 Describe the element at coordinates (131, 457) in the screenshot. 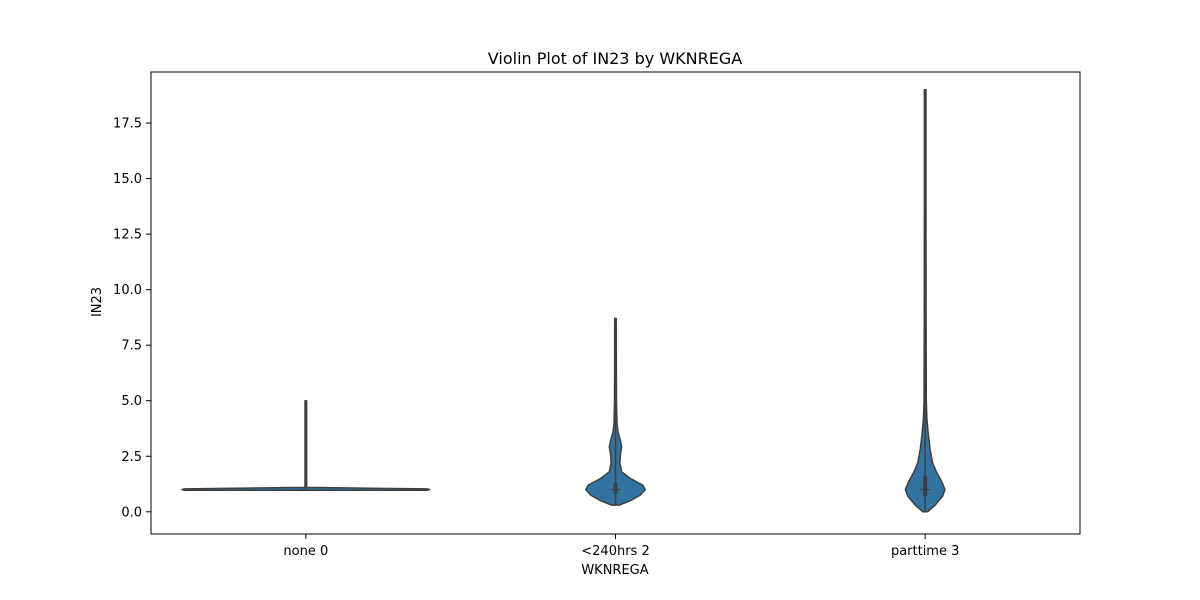

I see `y-tick-label: 2.5` at that location.